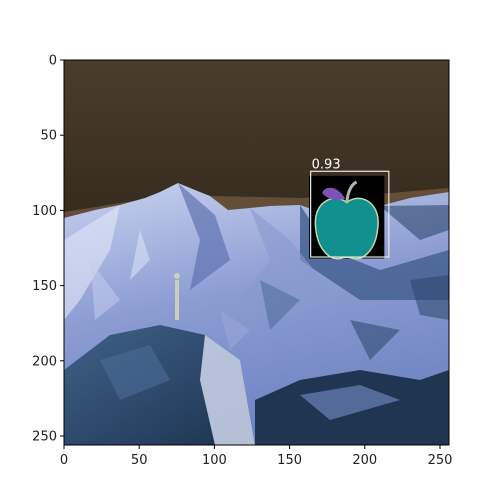 This screenshot has height=500, width=500. What do you see at coordinates (227, 390) in the screenshot?
I see `foreground-rock-face` at bounding box center [227, 390].